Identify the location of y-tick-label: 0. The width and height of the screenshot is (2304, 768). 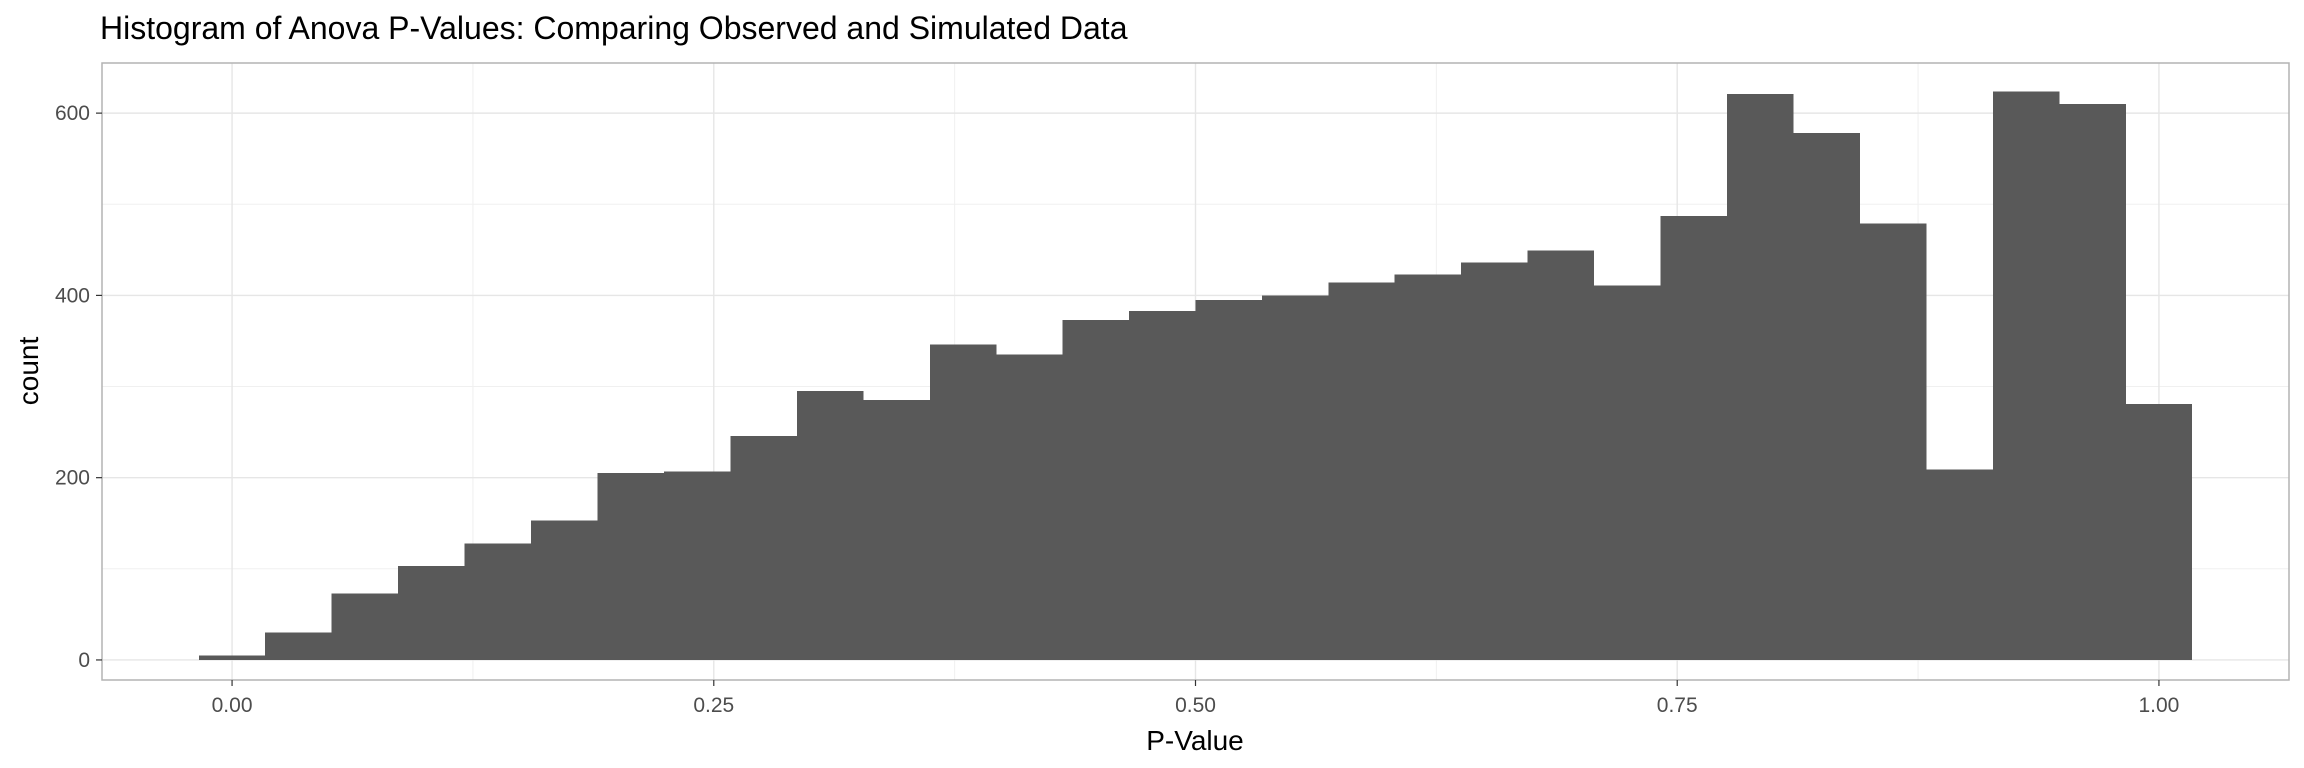
(84, 660).